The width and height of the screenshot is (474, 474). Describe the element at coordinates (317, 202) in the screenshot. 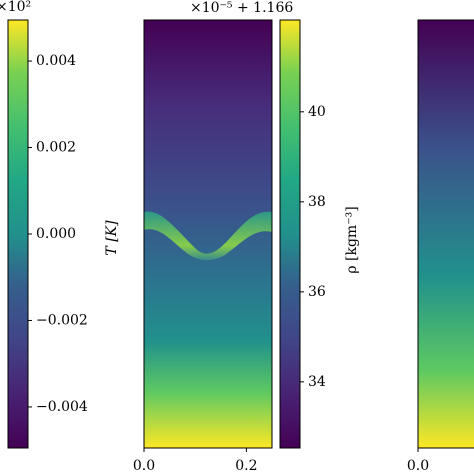

I see `y-tick-label: 38` at that location.